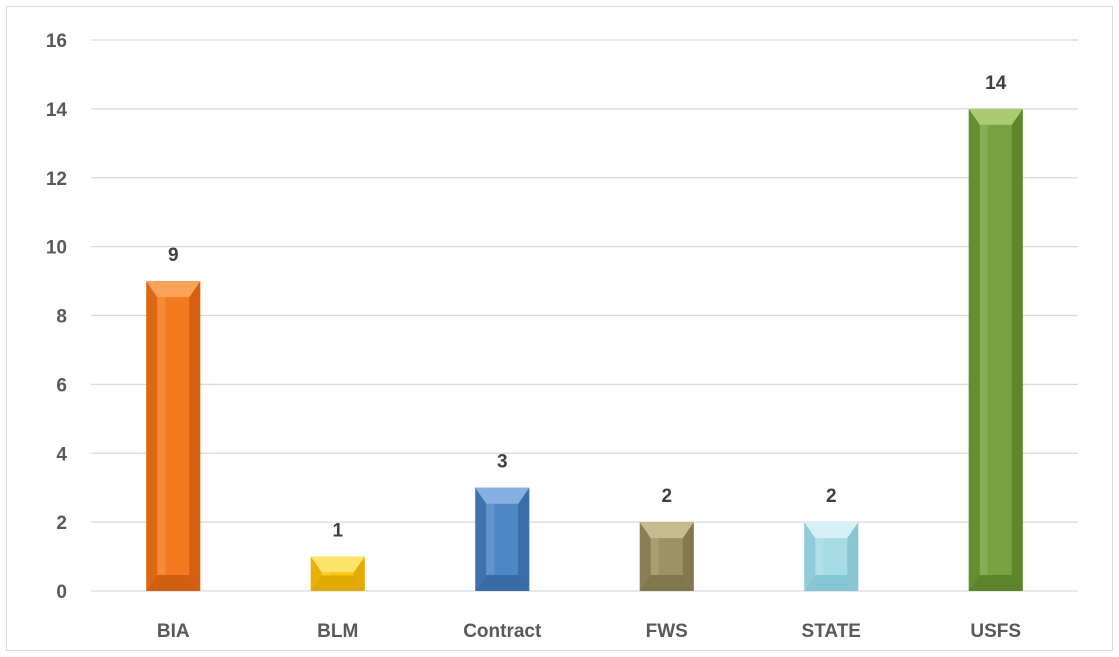  Describe the element at coordinates (502, 462) in the screenshot. I see `data-label-Contract: 3` at that location.